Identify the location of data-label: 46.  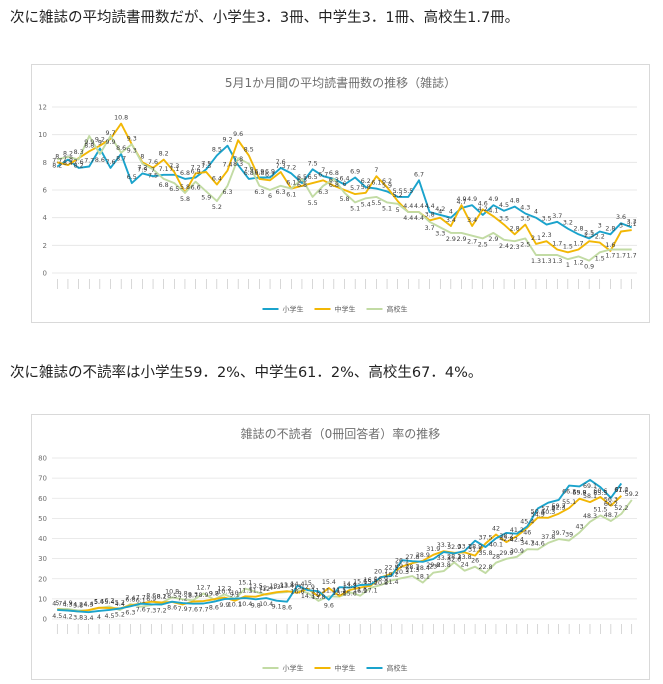
(527, 532).